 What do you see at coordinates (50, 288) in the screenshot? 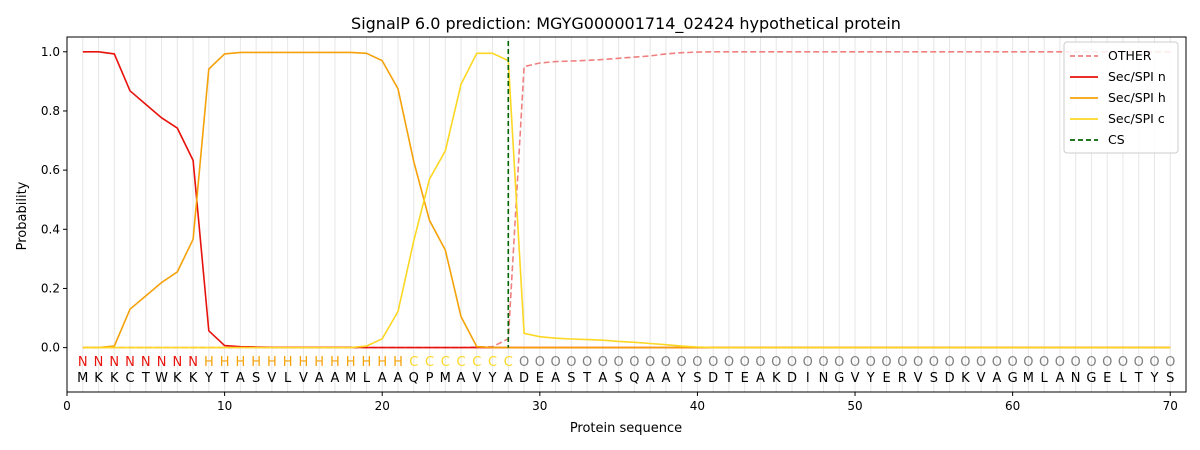
I see `y-tick-label: 0.2` at bounding box center [50, 288].